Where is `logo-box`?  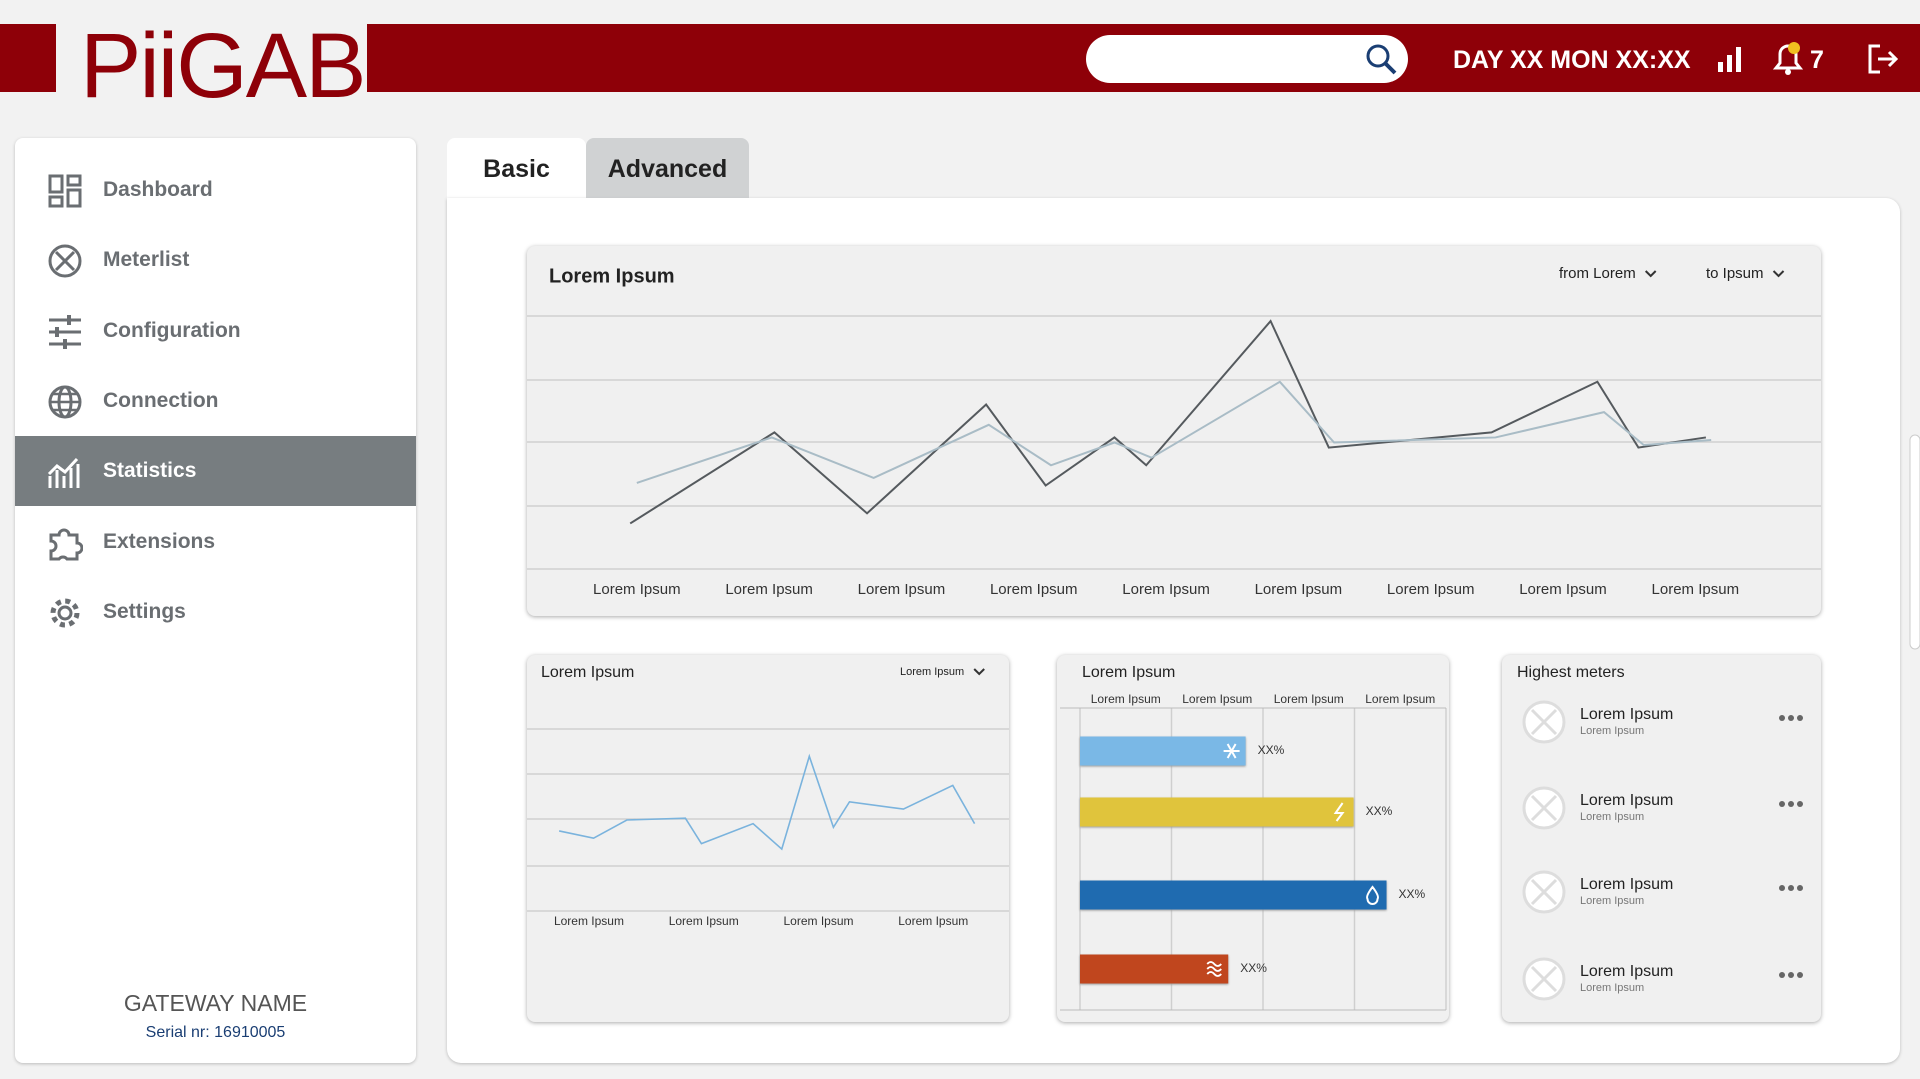 logo-box is located at coordinates (211, 59).